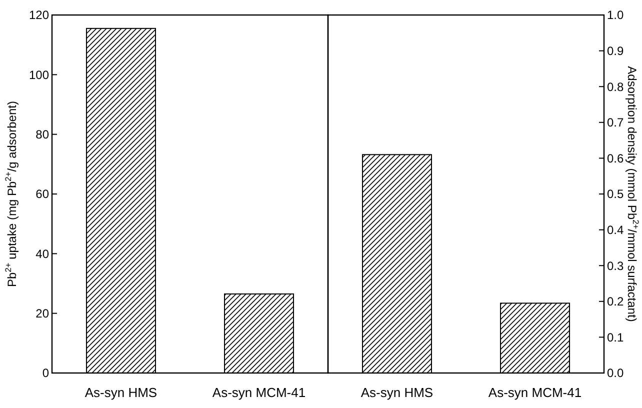  I want to click on y2-tick-label: 0.2, so click(615, 301).